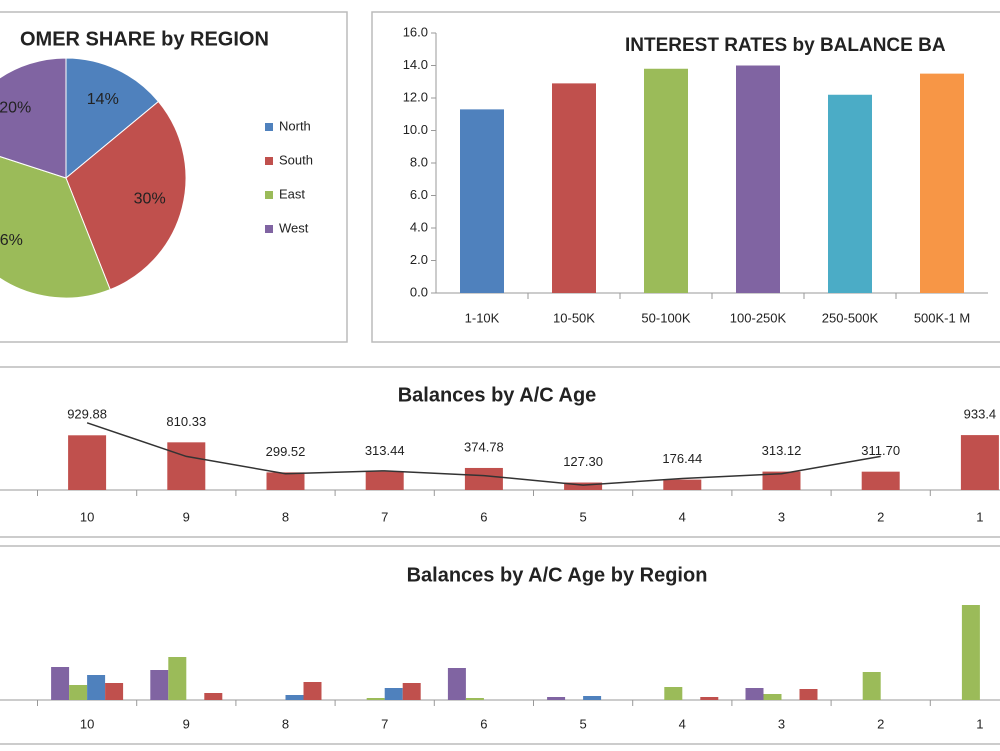 This screenshot has height=751, width=1000. Describe the element at coordinates (850, 317) in the screenshot. I see `x-tick-label: 250-500K` at that location.